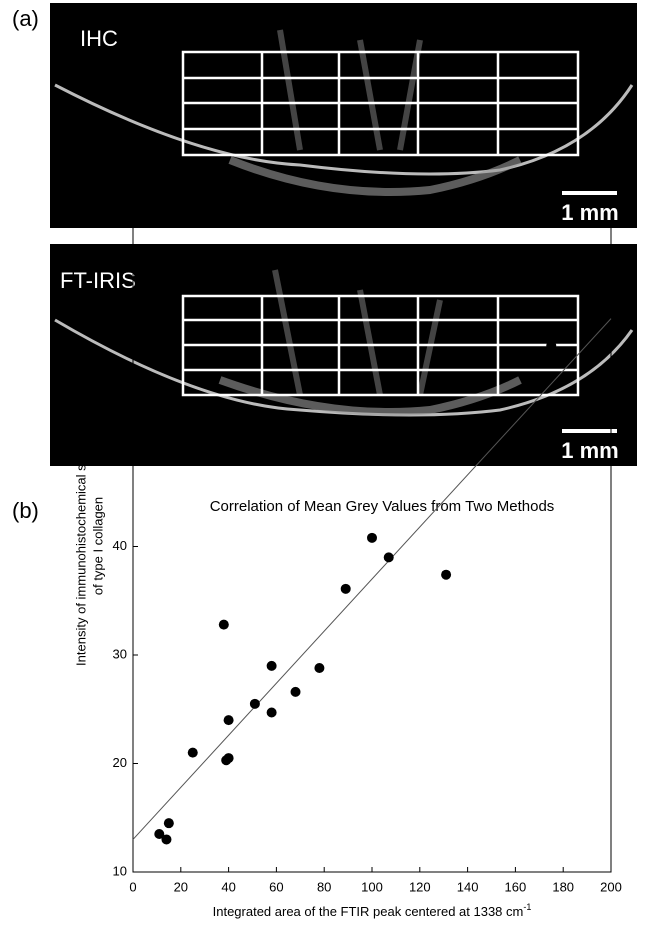  I want to click on x-tick-label: 180, so click(563, 886).